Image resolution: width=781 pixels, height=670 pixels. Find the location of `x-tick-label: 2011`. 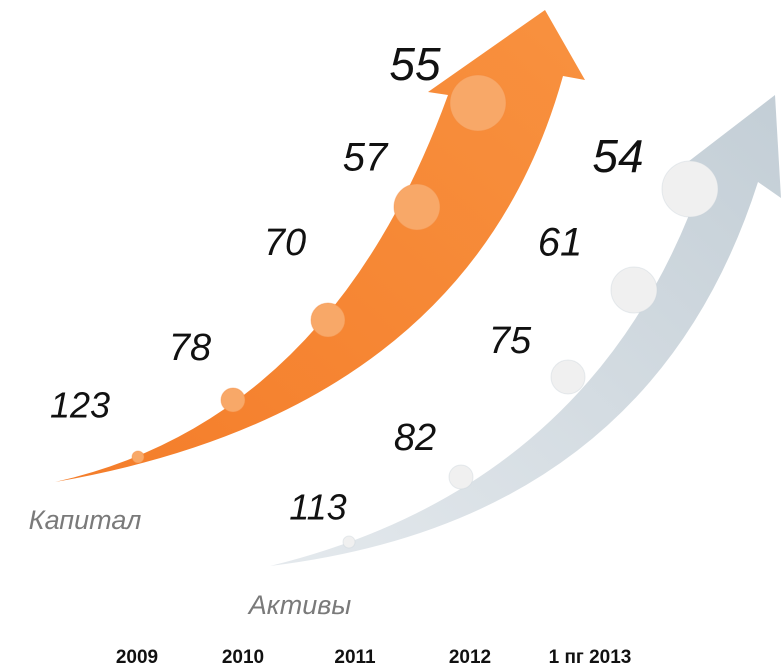

x-tick-label: 2011 is located at coordinates (355, 657).